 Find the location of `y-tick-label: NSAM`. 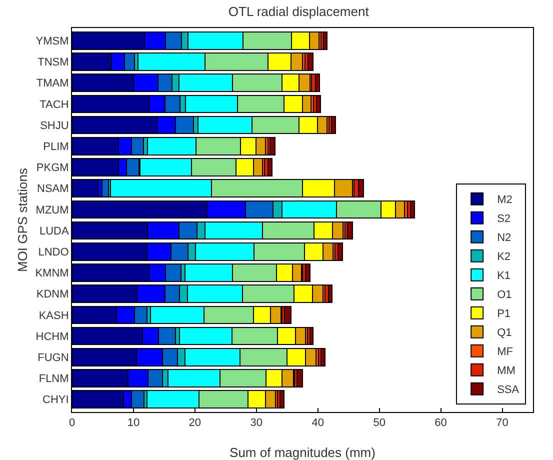

y-tick-label: NSAM is located at coordinates (53, 189).